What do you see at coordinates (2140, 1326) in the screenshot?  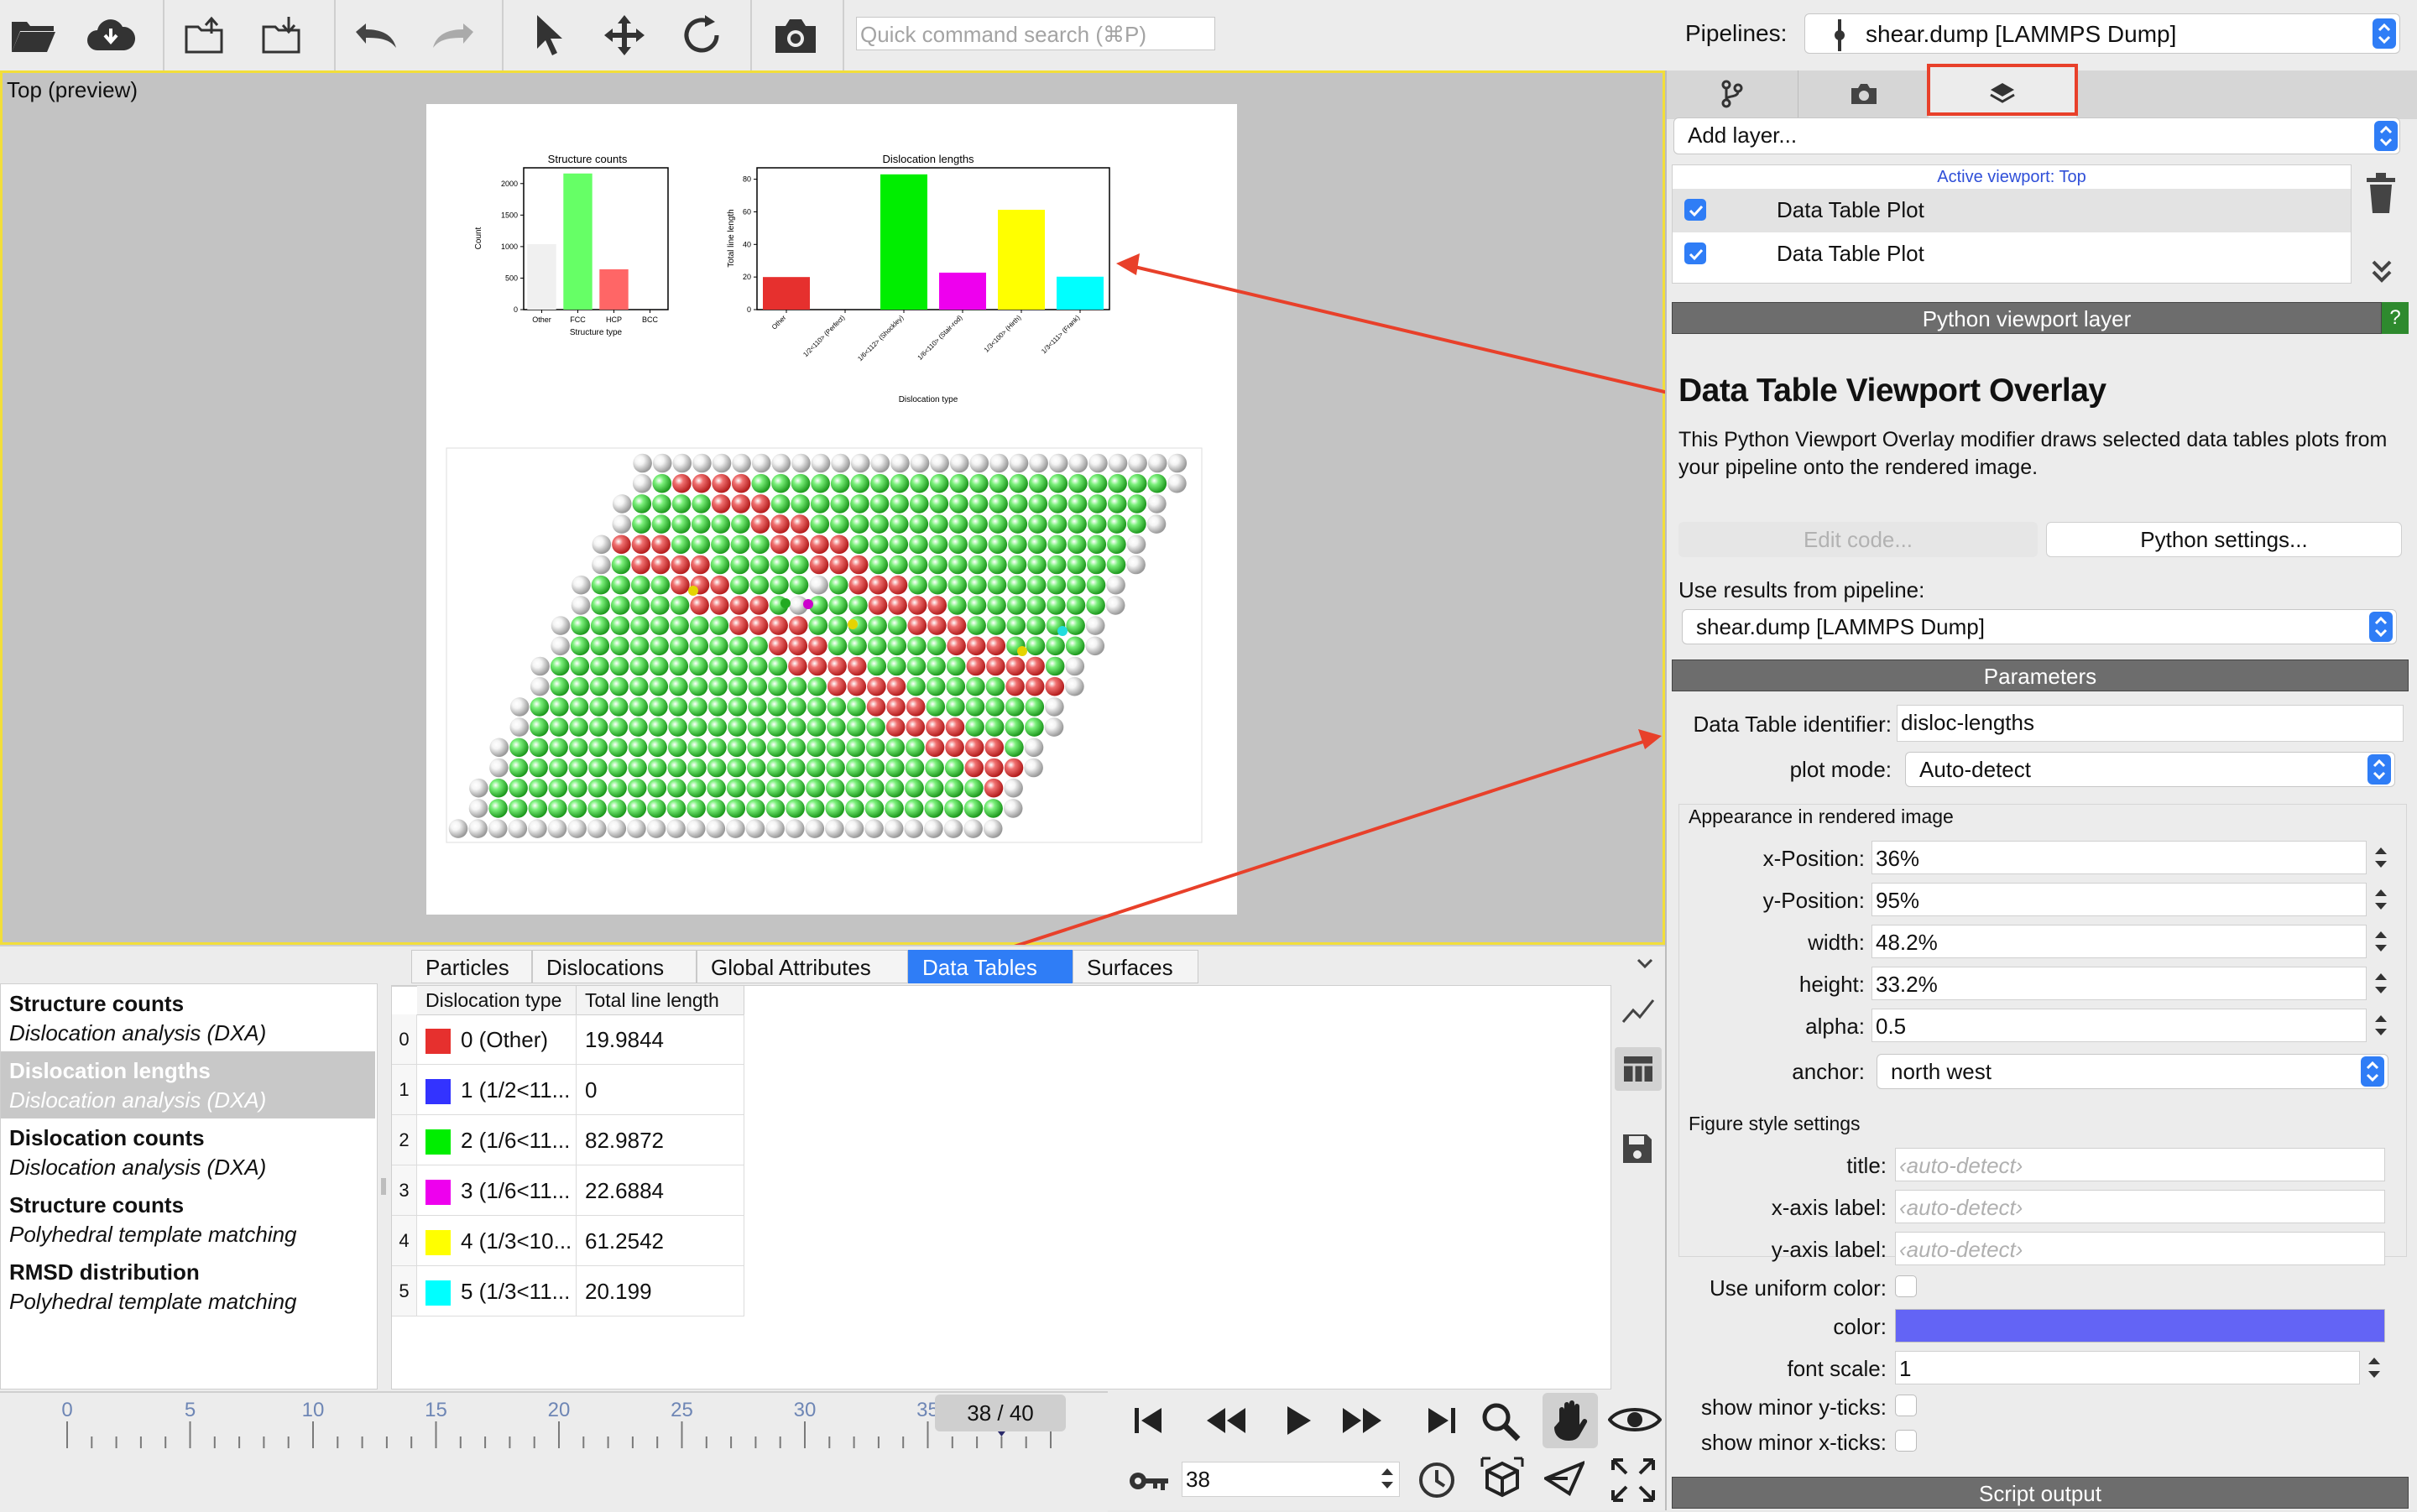 I see `color-picker` at bounding box center [2140, 1326].